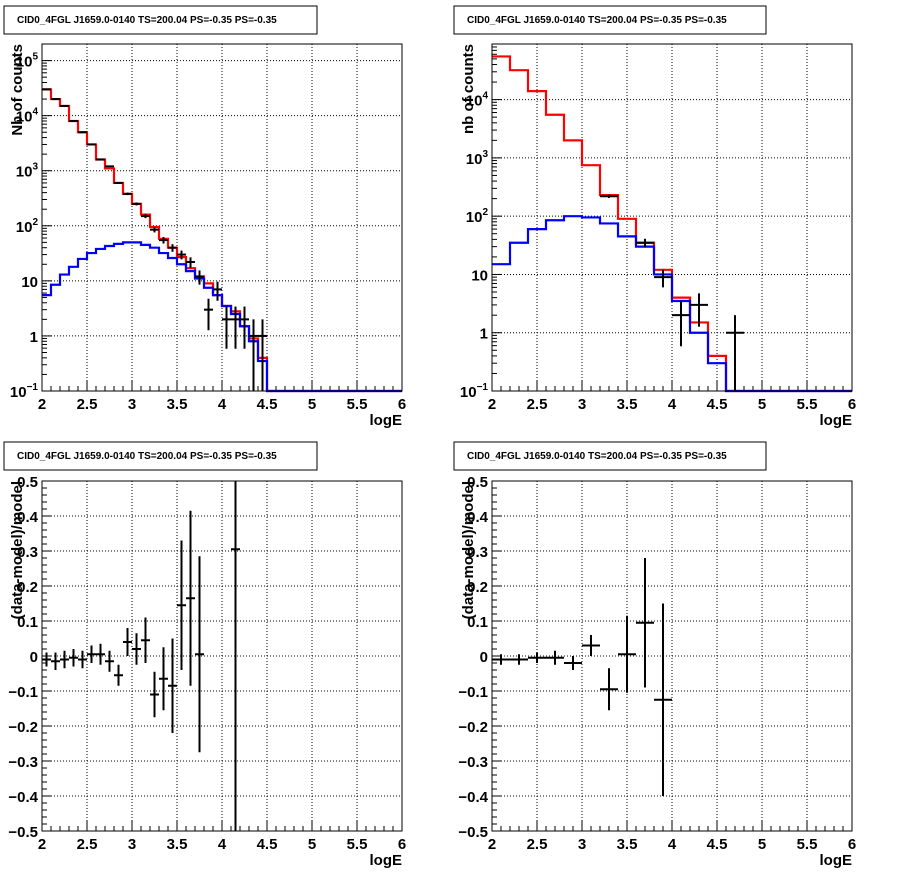 The width and height of the screenshot is (898, 875). I want to click on x-tick-label: 2.5, so click(537, 404).